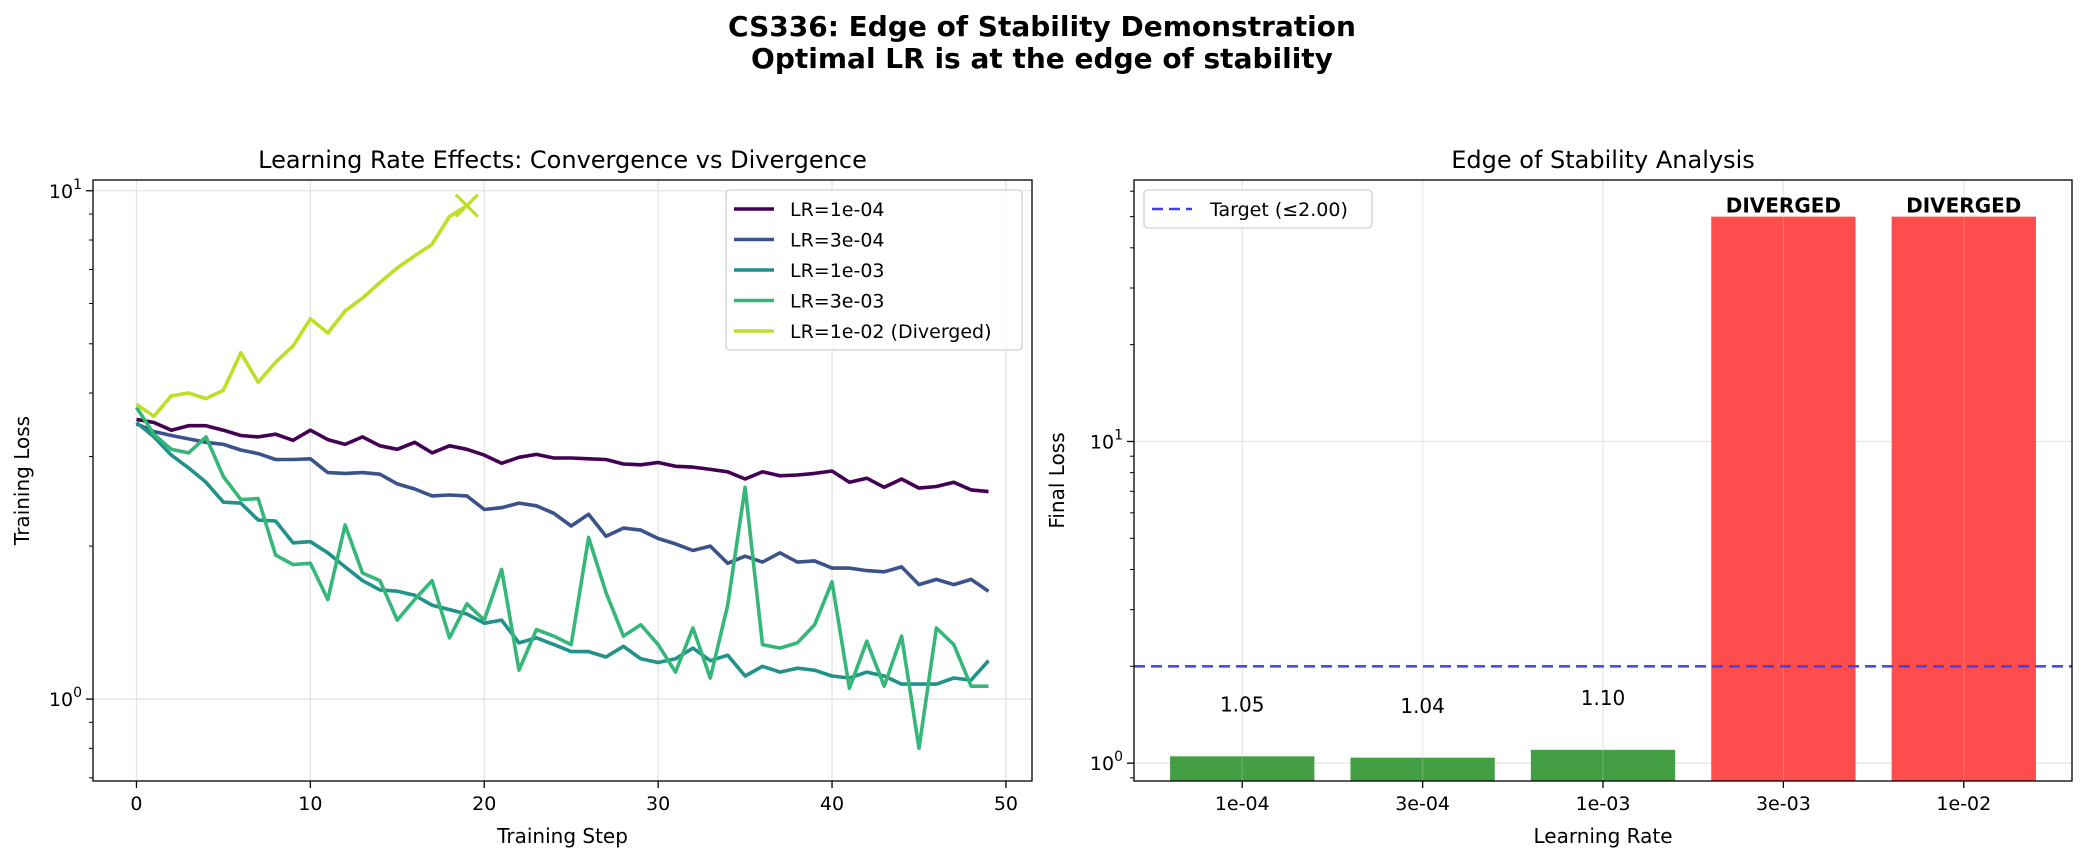  What do you see at coordinates (1603, 804) in the screenshot?
I see `x-tick-label: 1e-03` at bounding box center [1603, 804].